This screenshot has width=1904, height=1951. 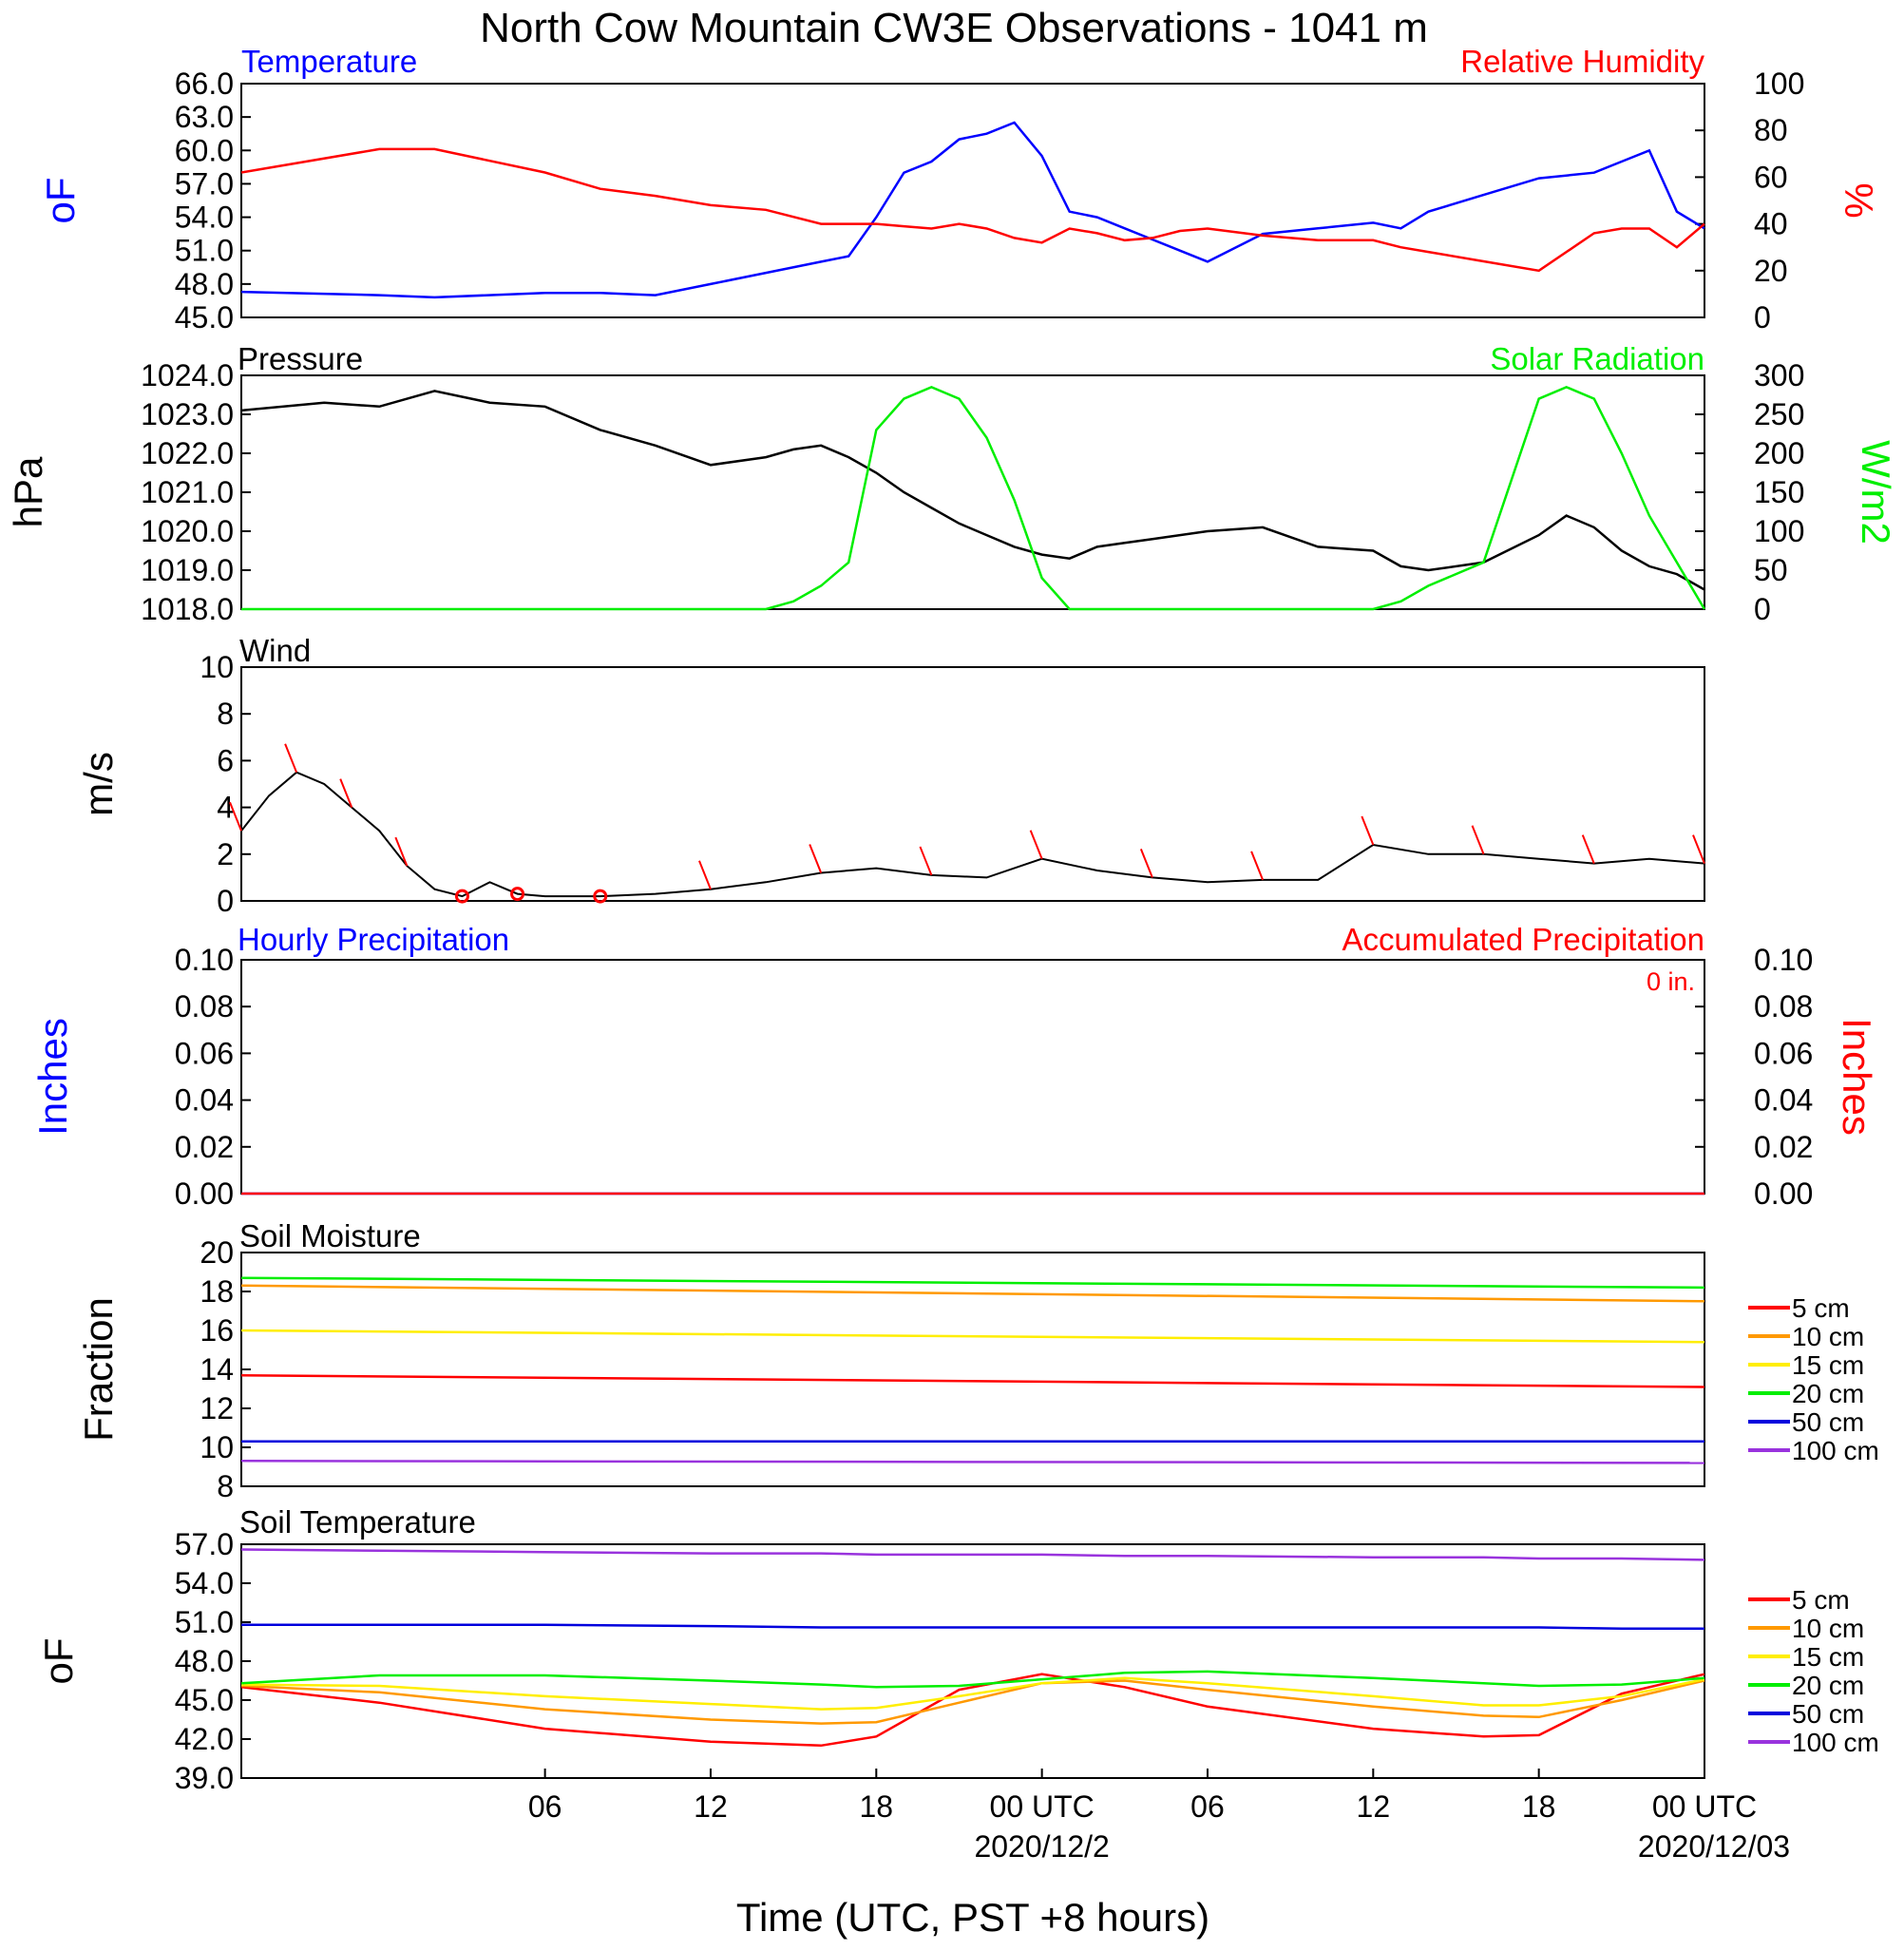 What do you see at coordinates (1671, 982) in the screenshot?
I see `precip-total-label: 0 in.` at bounding box center [1671, 982].